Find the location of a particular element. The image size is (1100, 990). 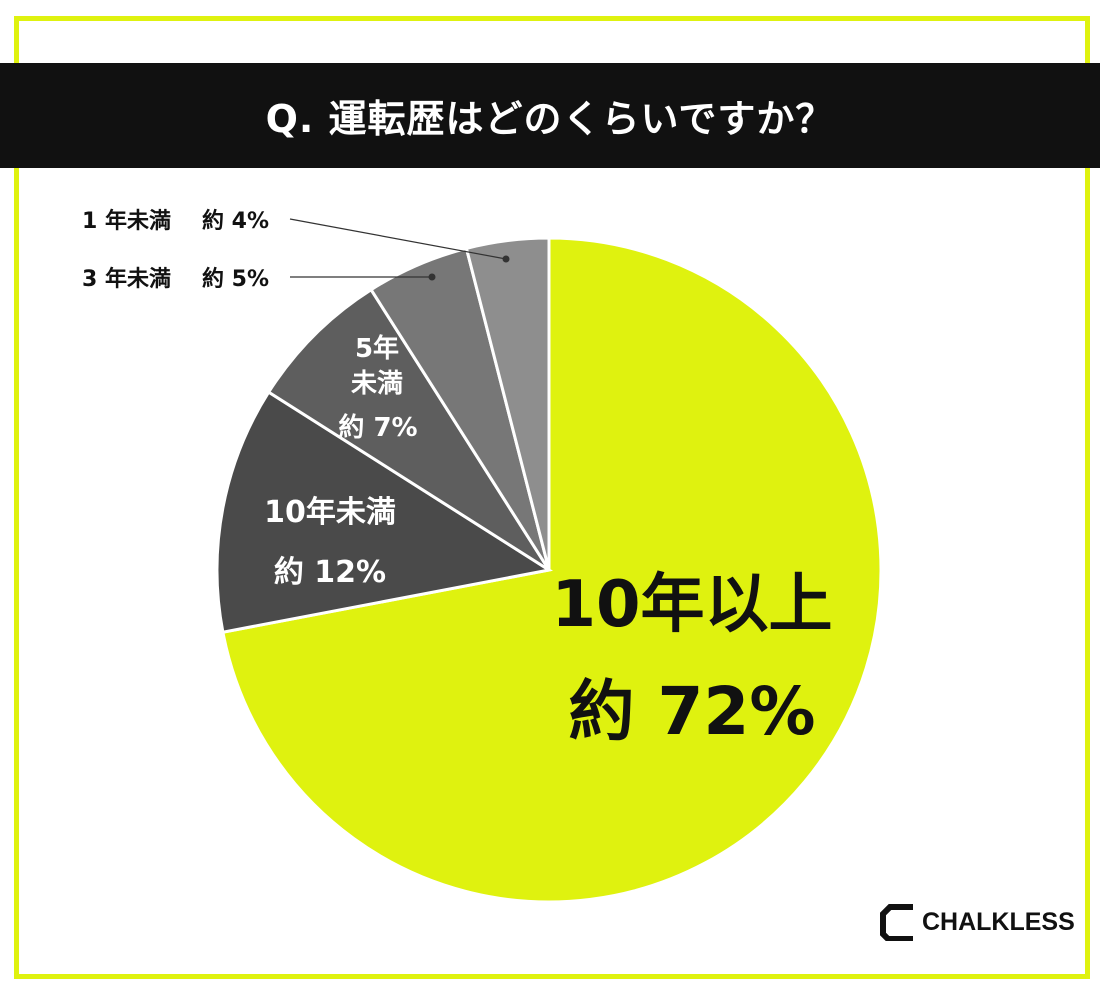

callout-line-under1 is located at coordinates (398, 239).